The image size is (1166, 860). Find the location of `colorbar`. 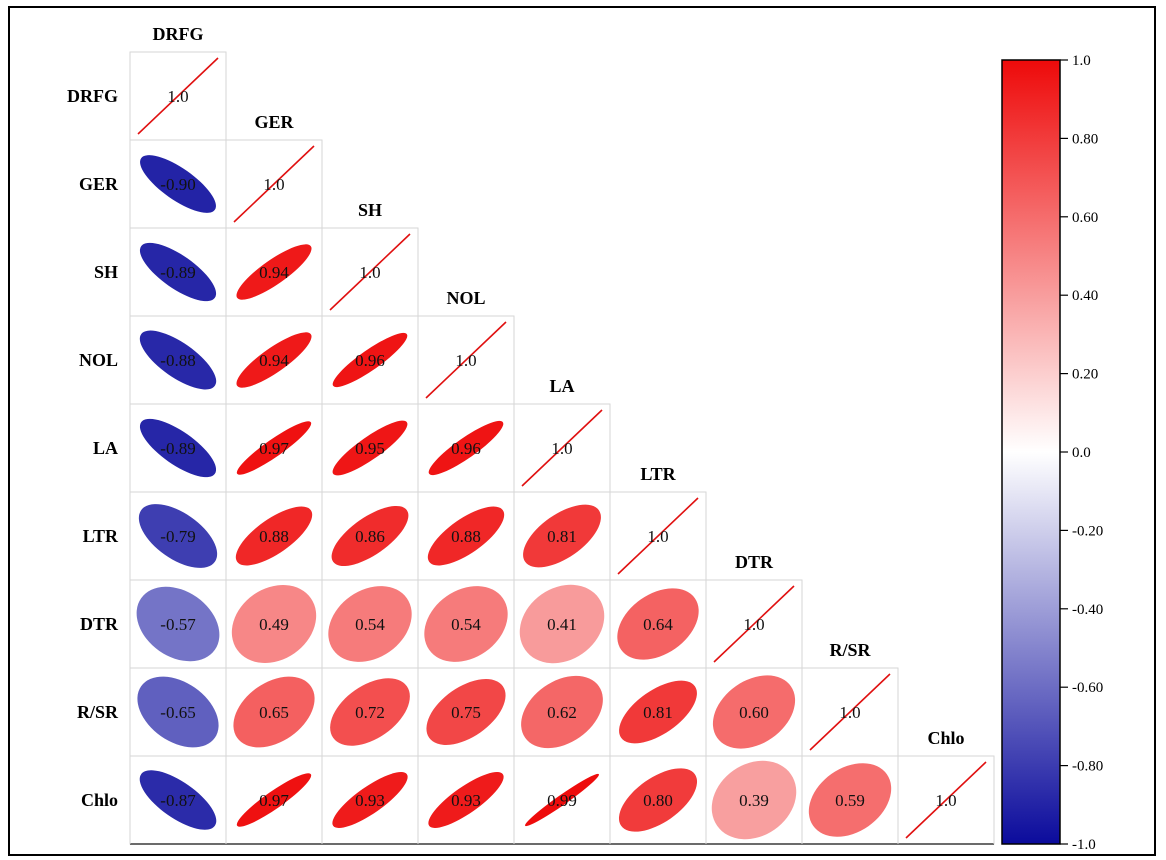

colorbar is located at coordinates (1031, 452).